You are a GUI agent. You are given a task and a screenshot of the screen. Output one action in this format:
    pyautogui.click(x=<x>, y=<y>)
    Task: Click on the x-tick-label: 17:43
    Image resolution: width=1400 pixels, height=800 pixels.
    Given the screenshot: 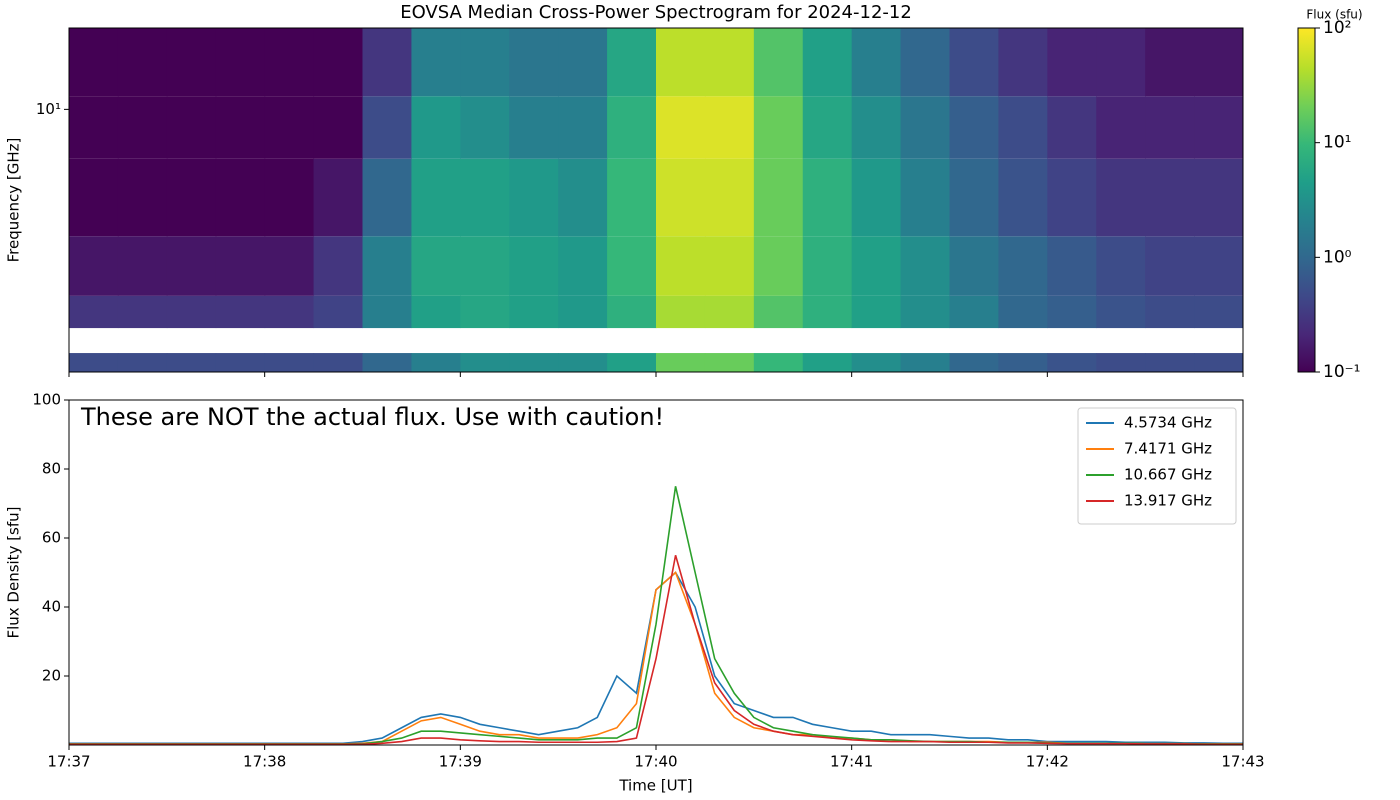 What is the action you would take?
    pyautogui.click(x=1242, y=762)
    